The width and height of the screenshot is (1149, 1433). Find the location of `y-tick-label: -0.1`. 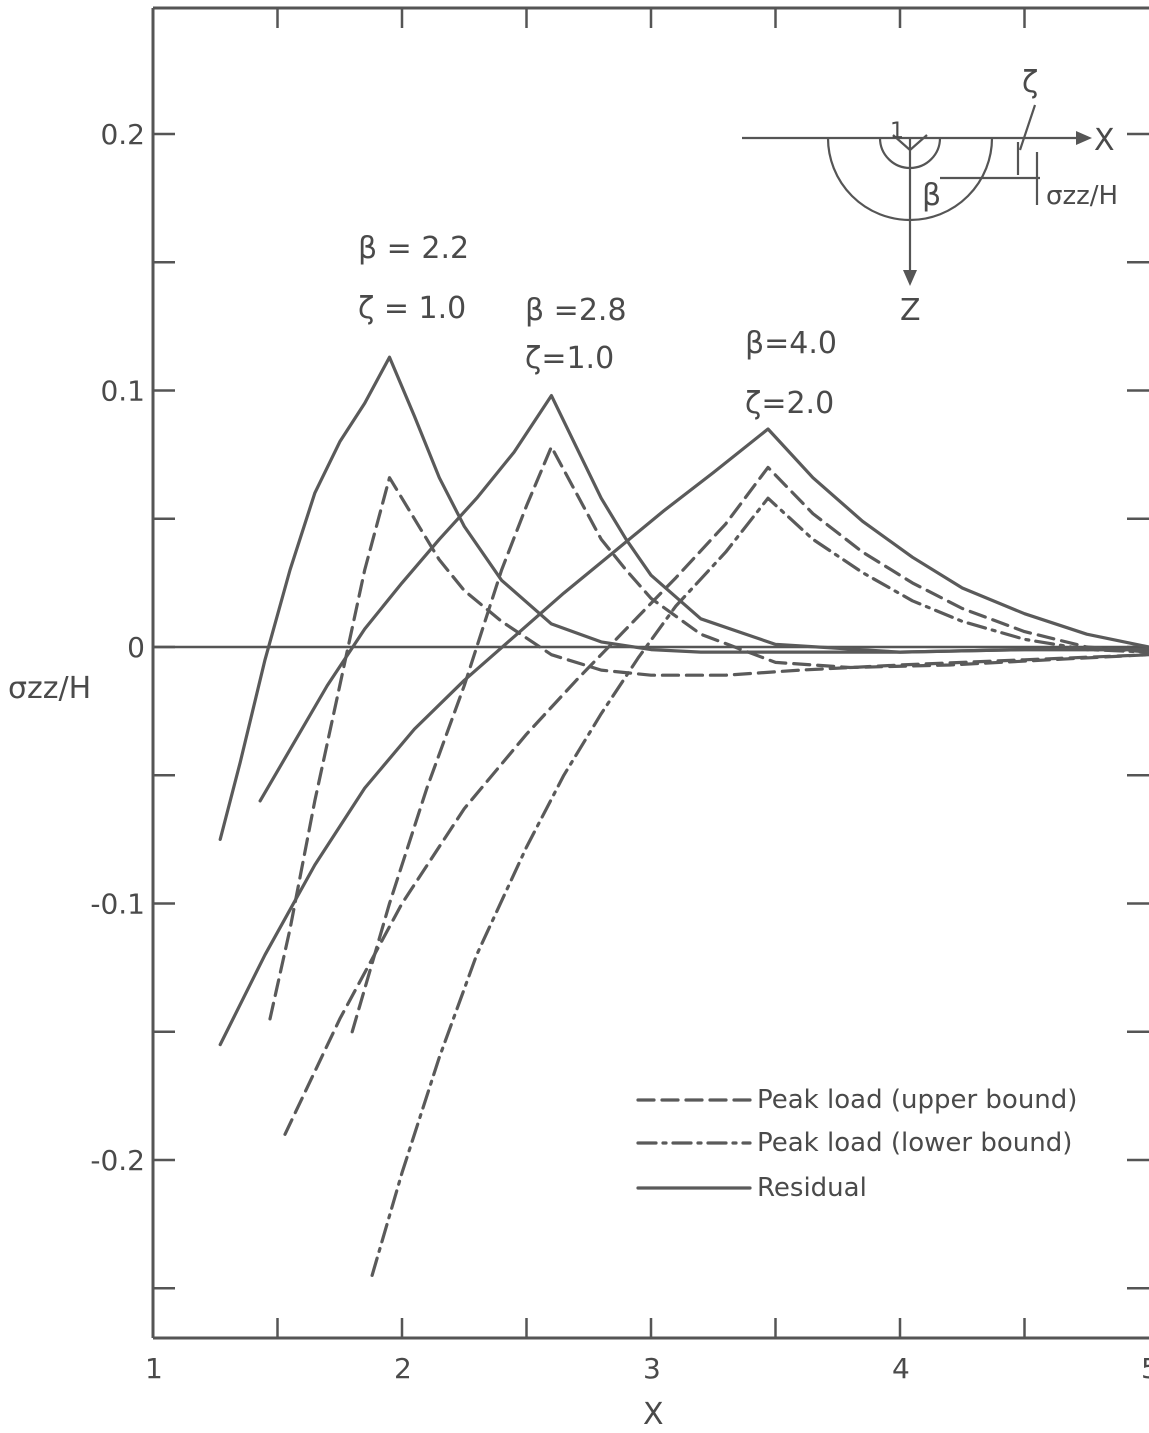

y-tick-label: -0.1 is located at coordinates (117, 904).